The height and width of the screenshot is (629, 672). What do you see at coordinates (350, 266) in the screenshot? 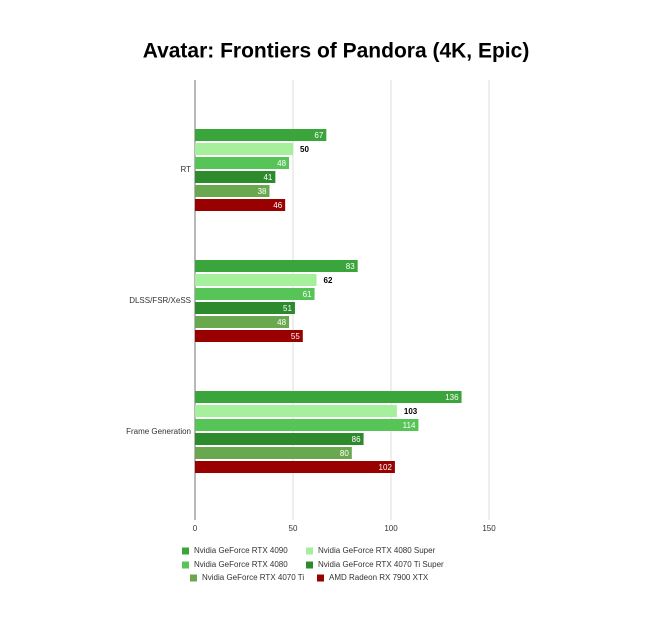
I see `value-label: 83` at bounding box center [350, 266].